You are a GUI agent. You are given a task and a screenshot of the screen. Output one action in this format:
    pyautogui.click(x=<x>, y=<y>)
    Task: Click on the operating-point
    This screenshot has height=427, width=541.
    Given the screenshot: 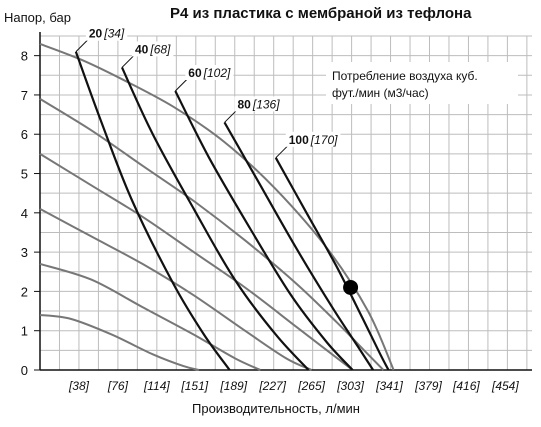 What is the action you would take?
    pyautogui.click(x=351, y=287)
    